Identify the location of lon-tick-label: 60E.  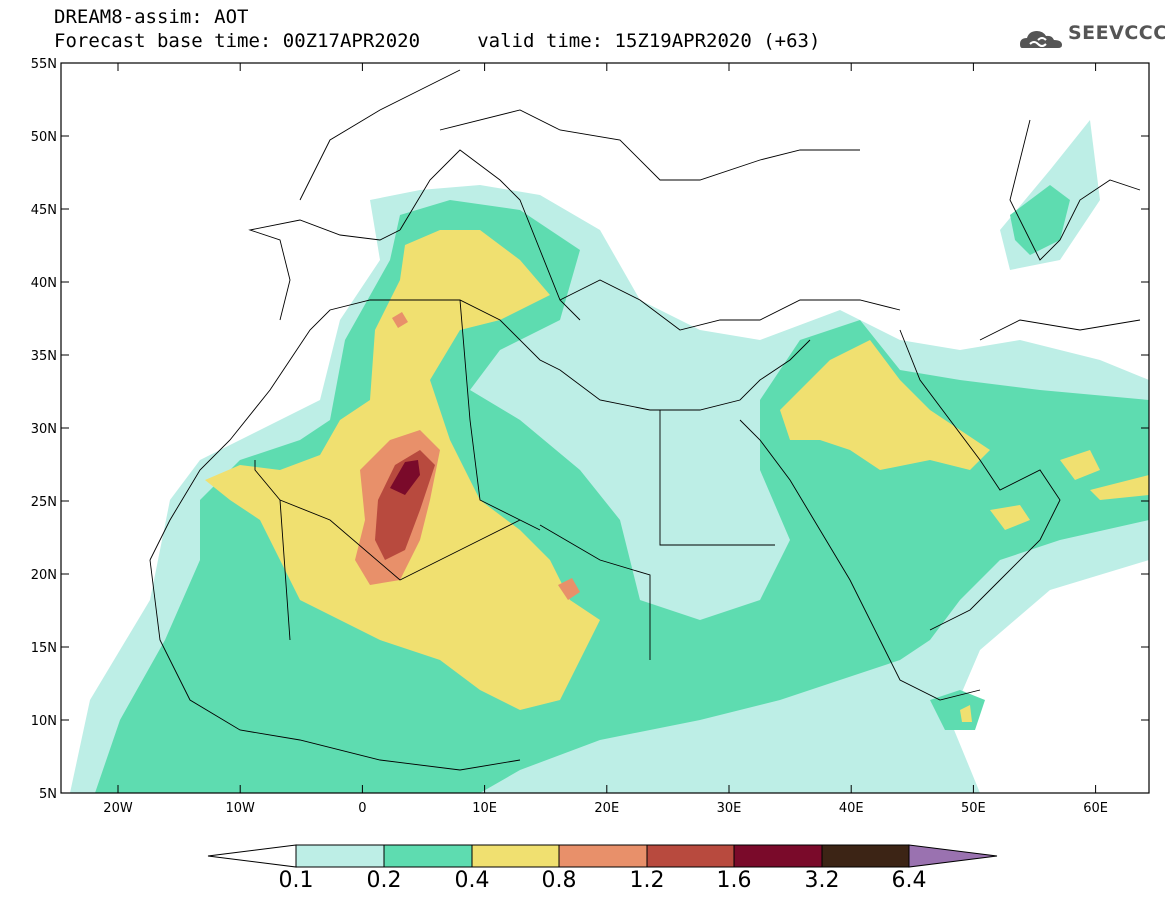
(1095, 808).